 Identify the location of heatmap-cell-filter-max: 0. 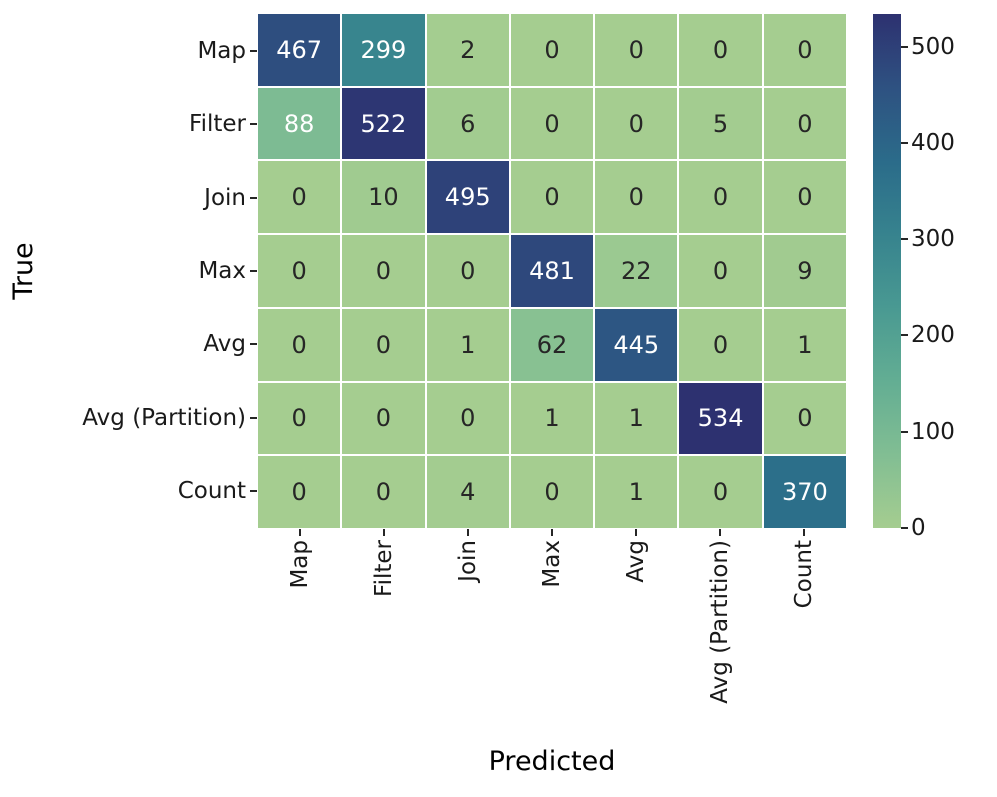
(552, 123).